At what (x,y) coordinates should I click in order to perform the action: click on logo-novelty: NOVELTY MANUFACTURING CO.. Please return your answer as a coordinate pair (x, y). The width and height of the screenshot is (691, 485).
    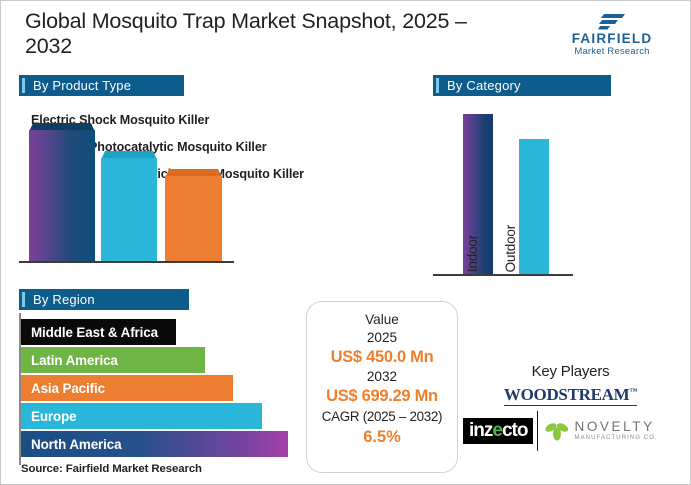
    Looking at the image, I should click on (601, 430).